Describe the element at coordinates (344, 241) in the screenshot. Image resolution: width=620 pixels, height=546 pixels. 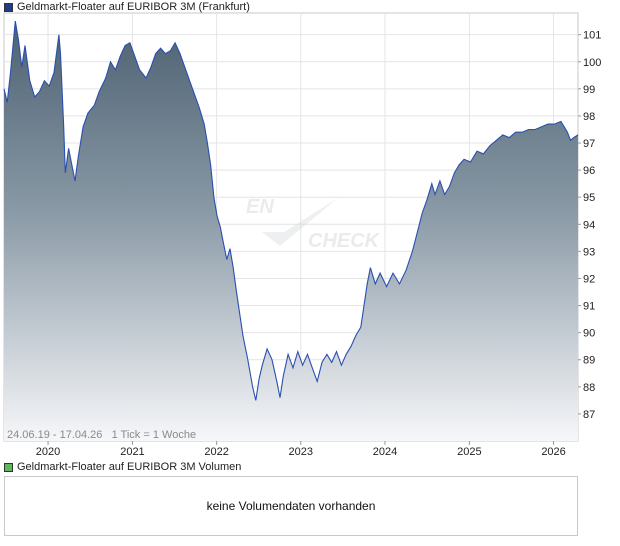
I see `watermark-right: CHECK` at that location.